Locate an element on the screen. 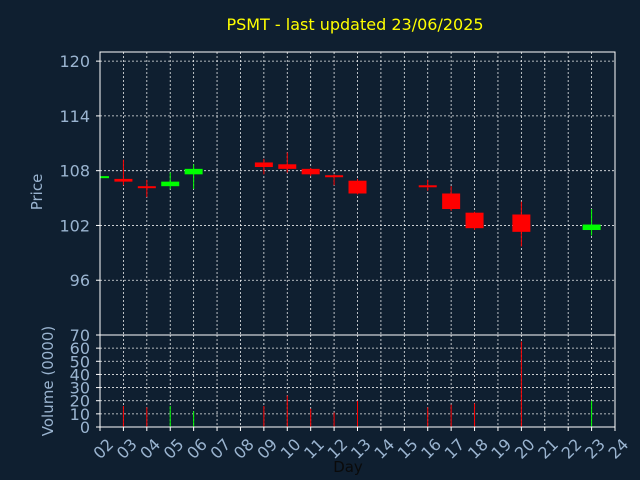 This screenshot has height=480, width=640. price-y-tick-label: 102 is located at coordinates (74, 225).